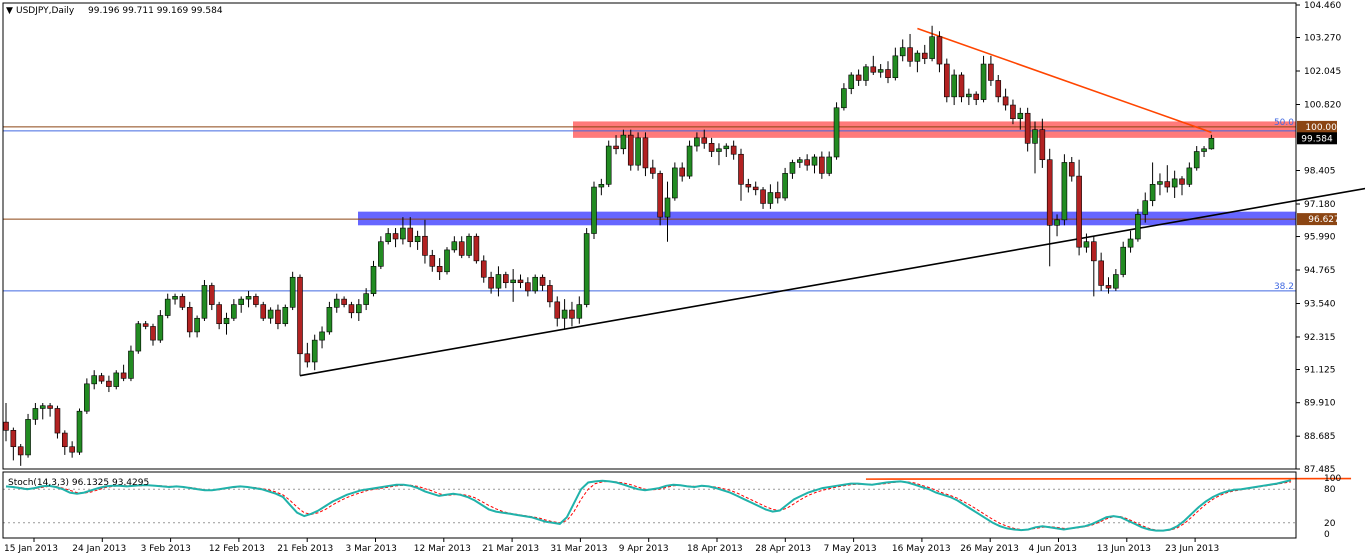 This screenshot has width=1365, height=557. What do you see at coordinates (78, 483) in the screenshot?
I see `stoch-label: Stoch(14,3,3) 96.1325 93.4295` at bounding box center [78, 483].